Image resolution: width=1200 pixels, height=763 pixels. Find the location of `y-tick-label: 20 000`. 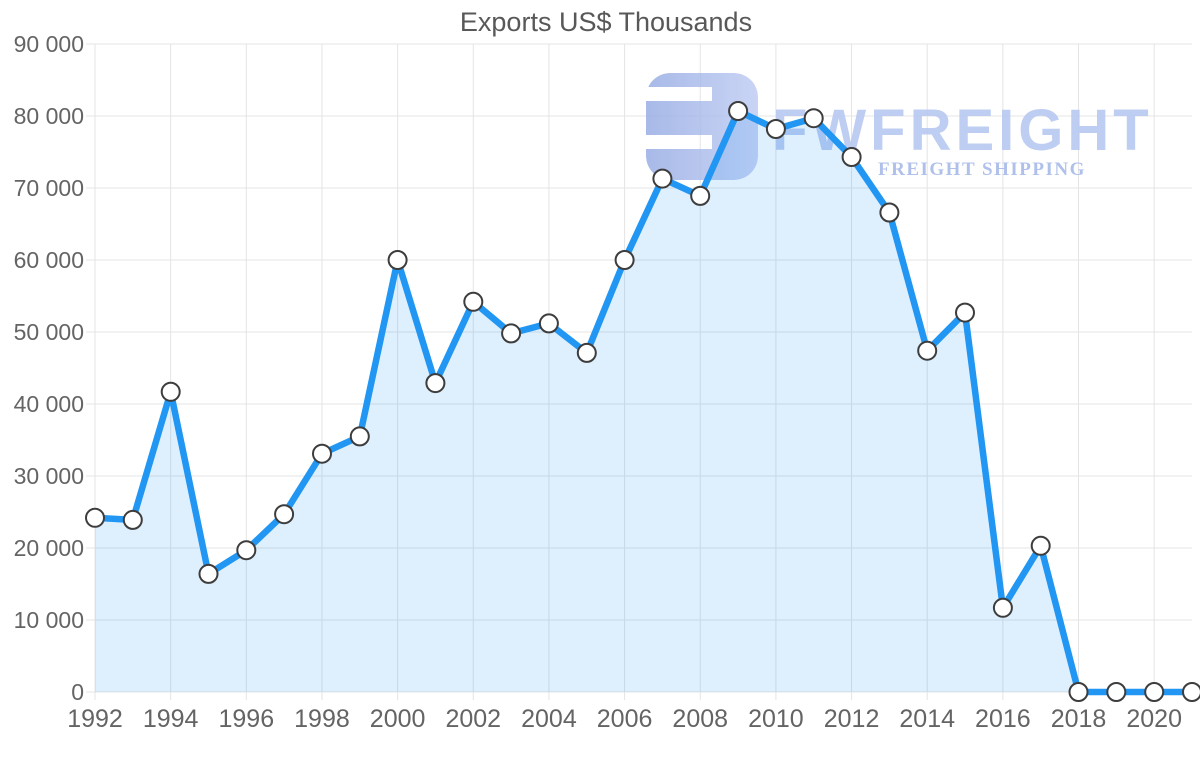

y-tick-label: 20 000 is located at coordinates (49, 548).